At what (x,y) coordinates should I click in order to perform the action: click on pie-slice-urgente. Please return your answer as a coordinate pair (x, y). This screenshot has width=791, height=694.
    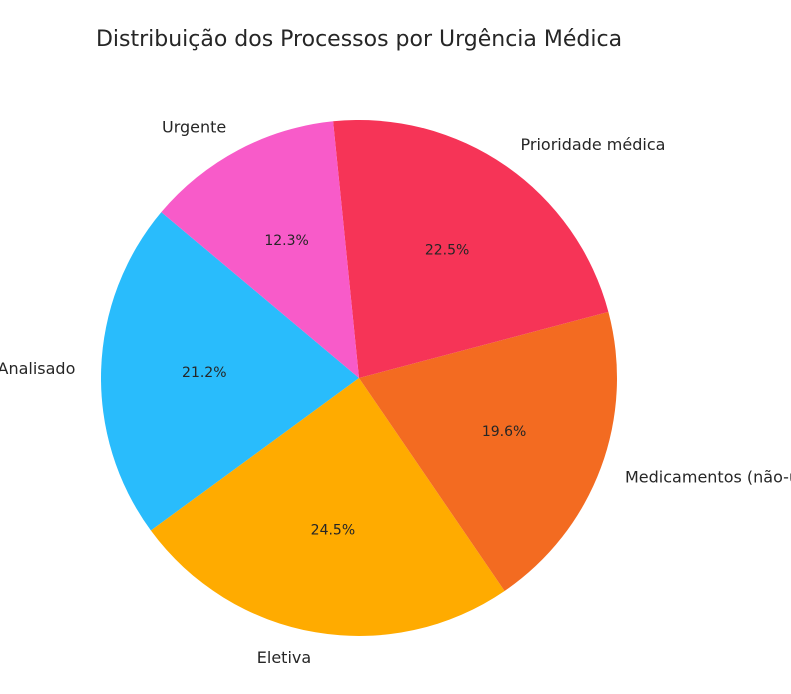
    Looking at the image, I should click on (260, 249).